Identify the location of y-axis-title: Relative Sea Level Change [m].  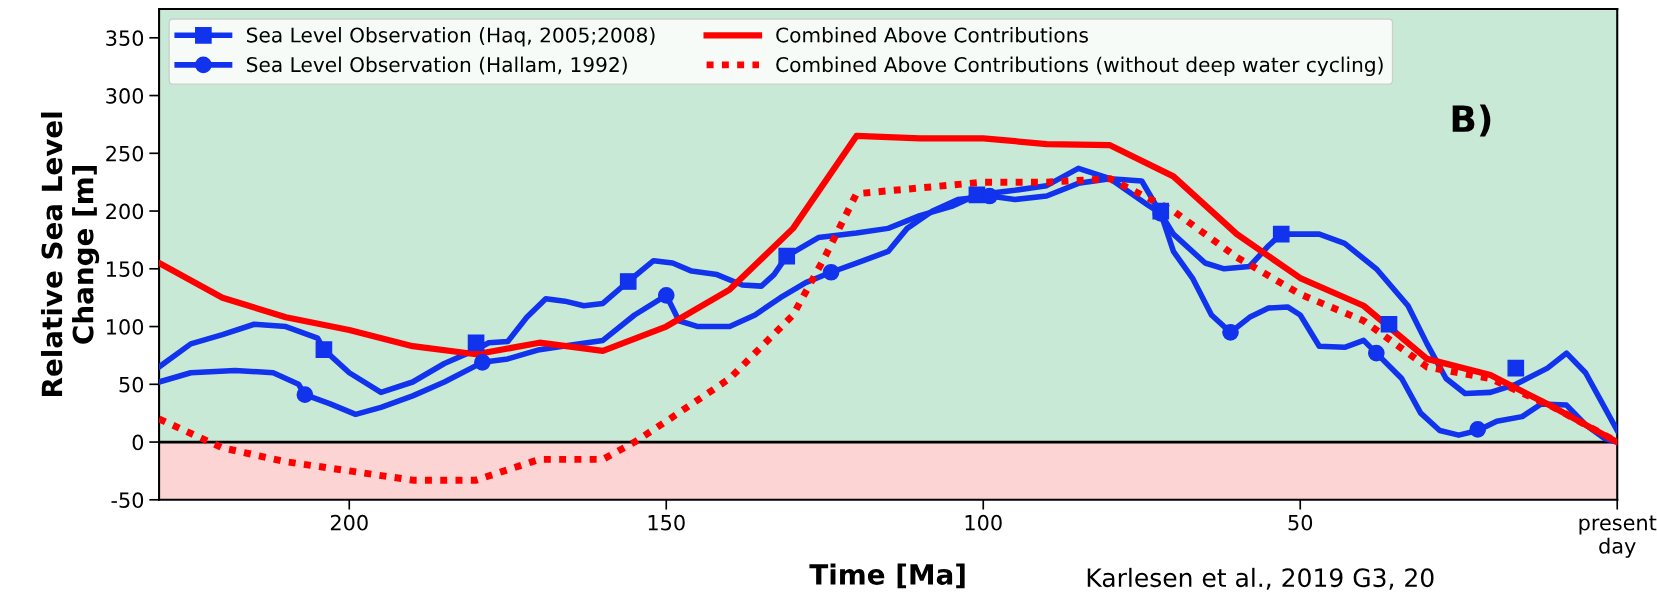
(70, 254).